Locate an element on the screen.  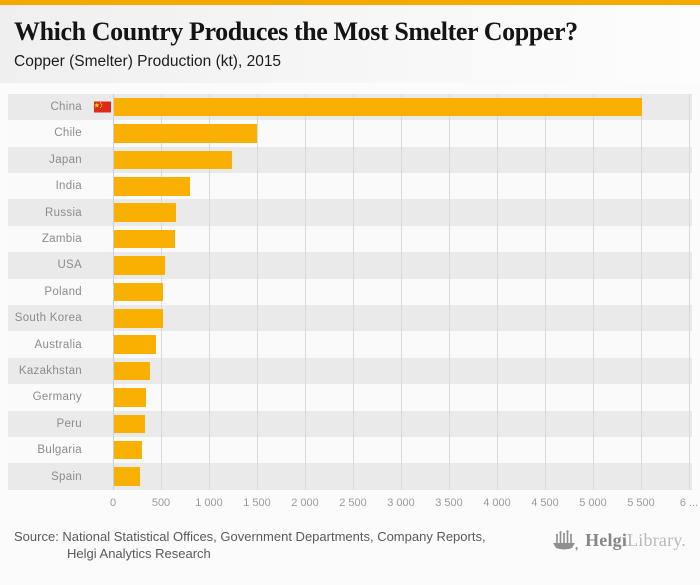
x-tick-label: 2 500 is located at coordinates (353, 502).